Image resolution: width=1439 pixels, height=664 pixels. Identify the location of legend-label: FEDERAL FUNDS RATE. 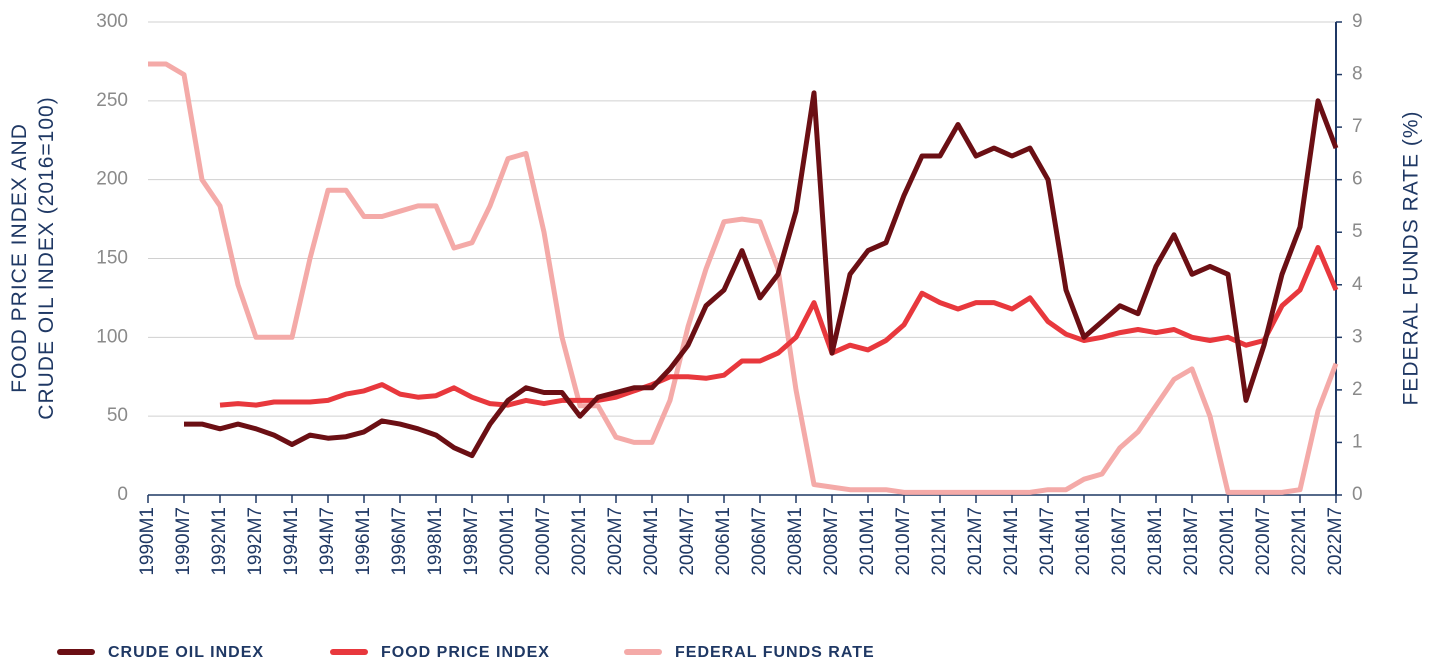
(775, 652).